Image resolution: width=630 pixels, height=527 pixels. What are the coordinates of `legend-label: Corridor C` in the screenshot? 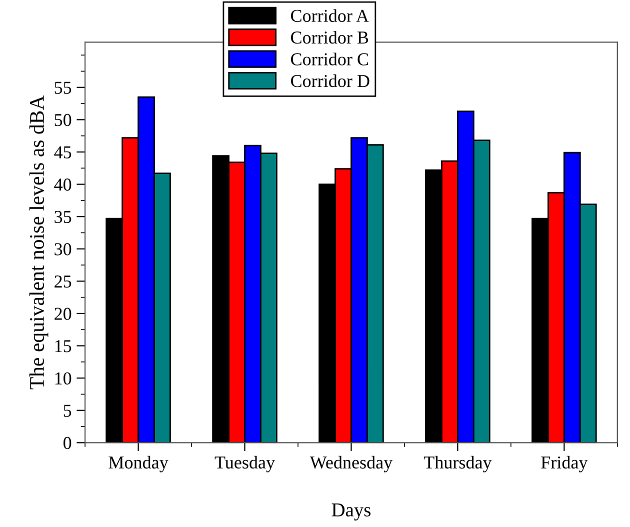 It's located at (329, 59).